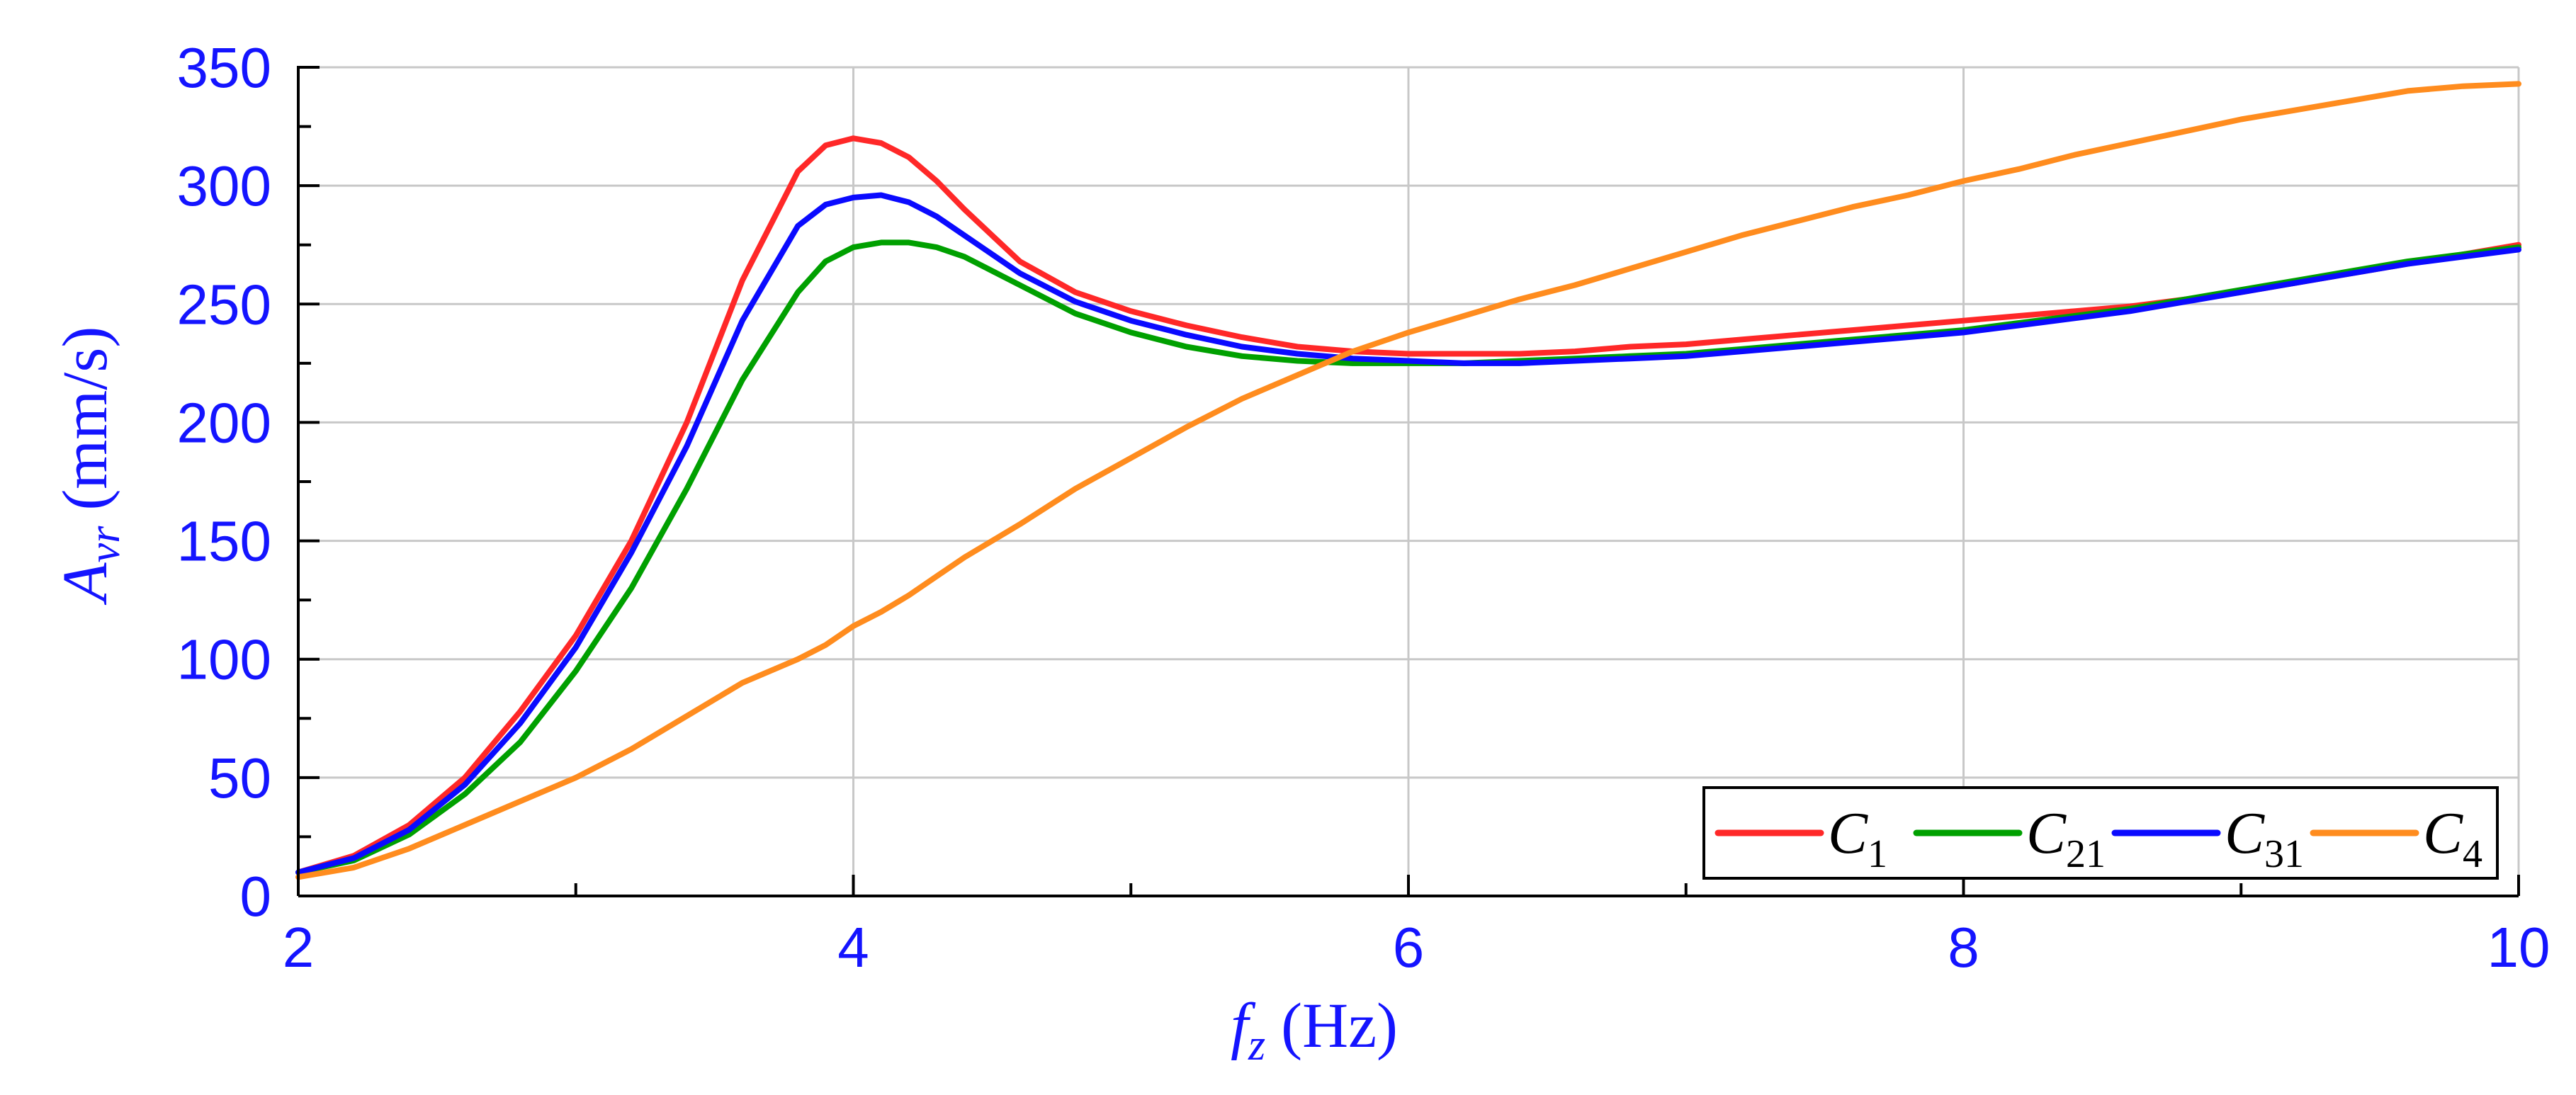 The height and width of the screenshot is (1095, 2576). What do you see at coordinates (85, 583) in the screenshot?
I see `y-axis-symbol: A` at bounding box center [85, 583].